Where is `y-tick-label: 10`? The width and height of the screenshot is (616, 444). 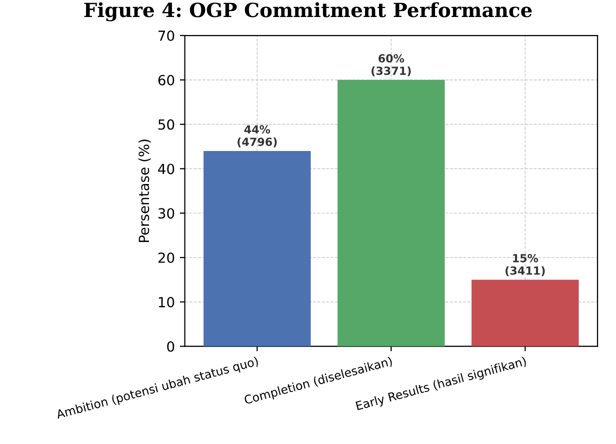 y-tick-label: 10 is located at coordinates (166, 302).